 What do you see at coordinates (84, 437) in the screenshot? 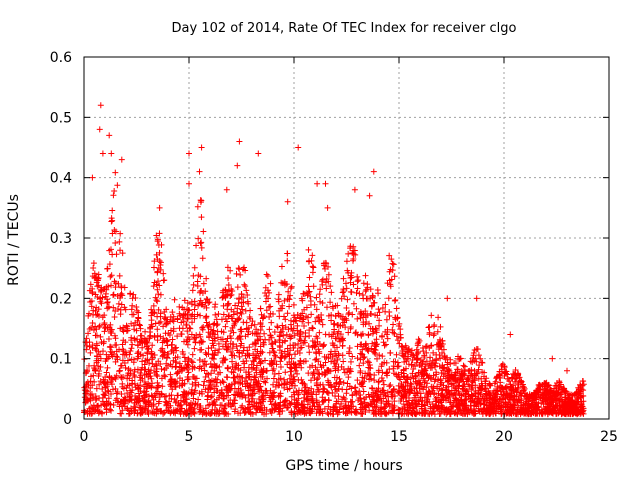
I see `x-tick-label: 0` at bounding box center [84, 437].